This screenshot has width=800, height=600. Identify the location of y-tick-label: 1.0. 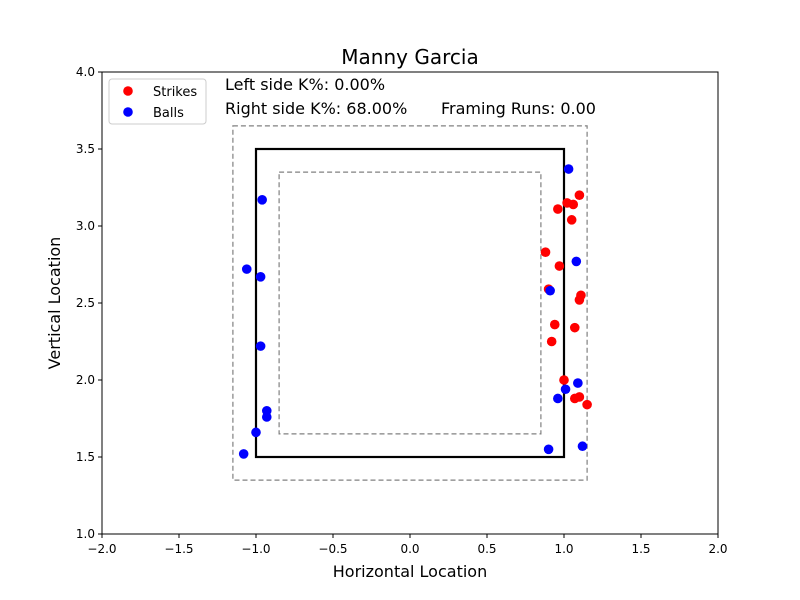
(85, 534).